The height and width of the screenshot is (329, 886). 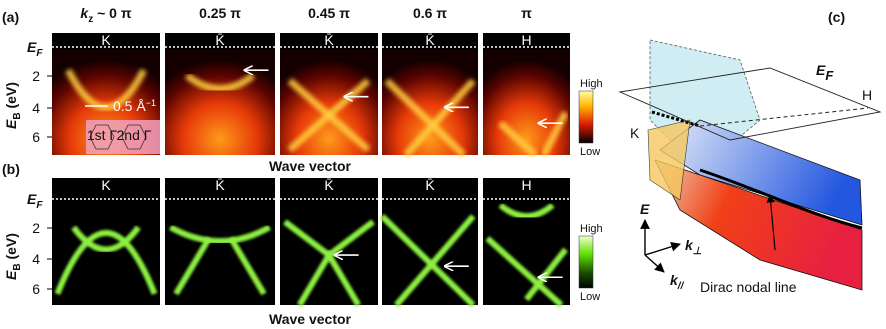 What do you see at coordinates (430, 13) in the screenshot?
I see `column-header: 0.6 π` at bounding box center [430, 13].